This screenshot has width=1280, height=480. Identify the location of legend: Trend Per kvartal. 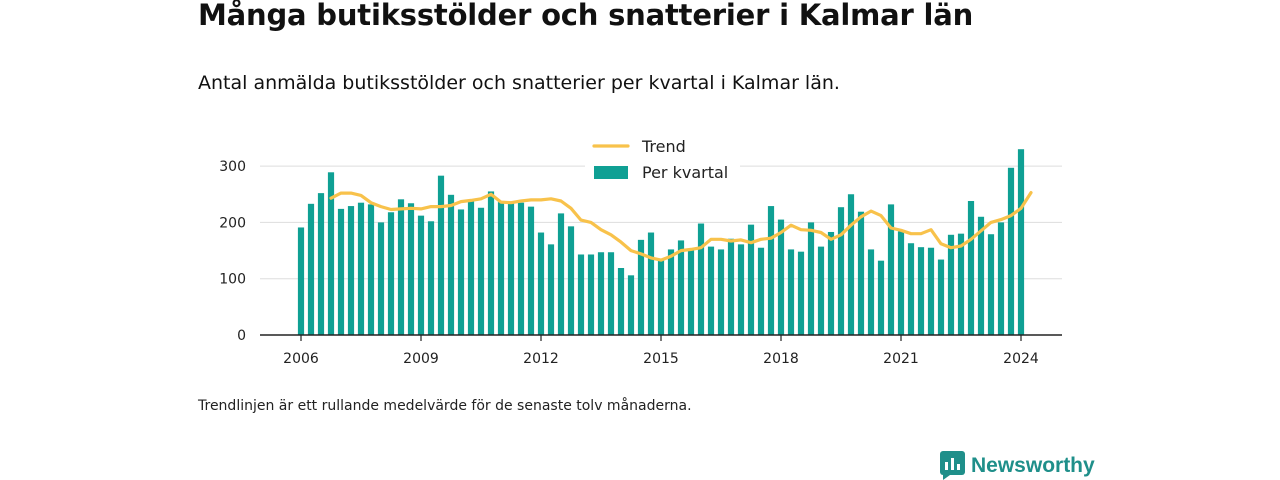
(662, 161).